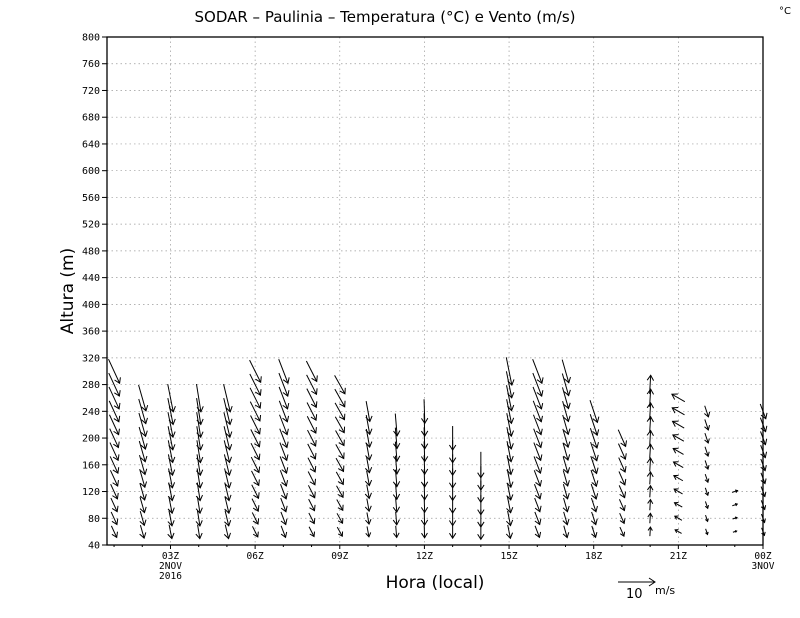 Image resolution: width=800 pixels, height=618 pixels. I want to click on x-tick-label: 03Z, so click(170, 556).